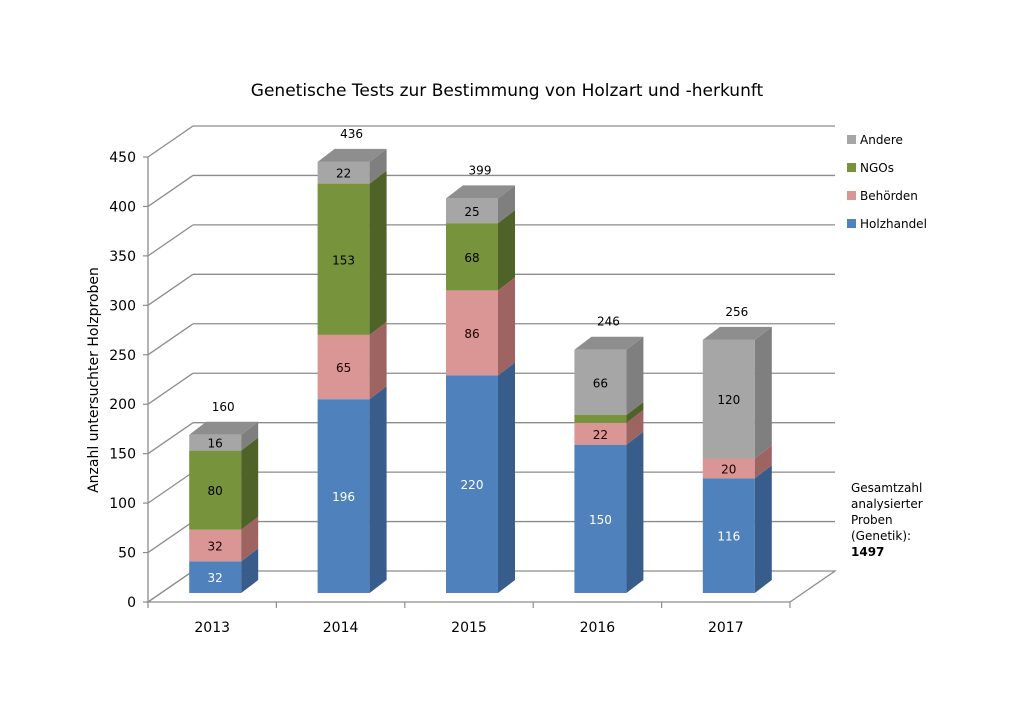 The height and width of the screenshot is (724, 1024). Describe the element at coordinates (122, 356) in the screenshot. I see `y-tick-label: 250` at that location.